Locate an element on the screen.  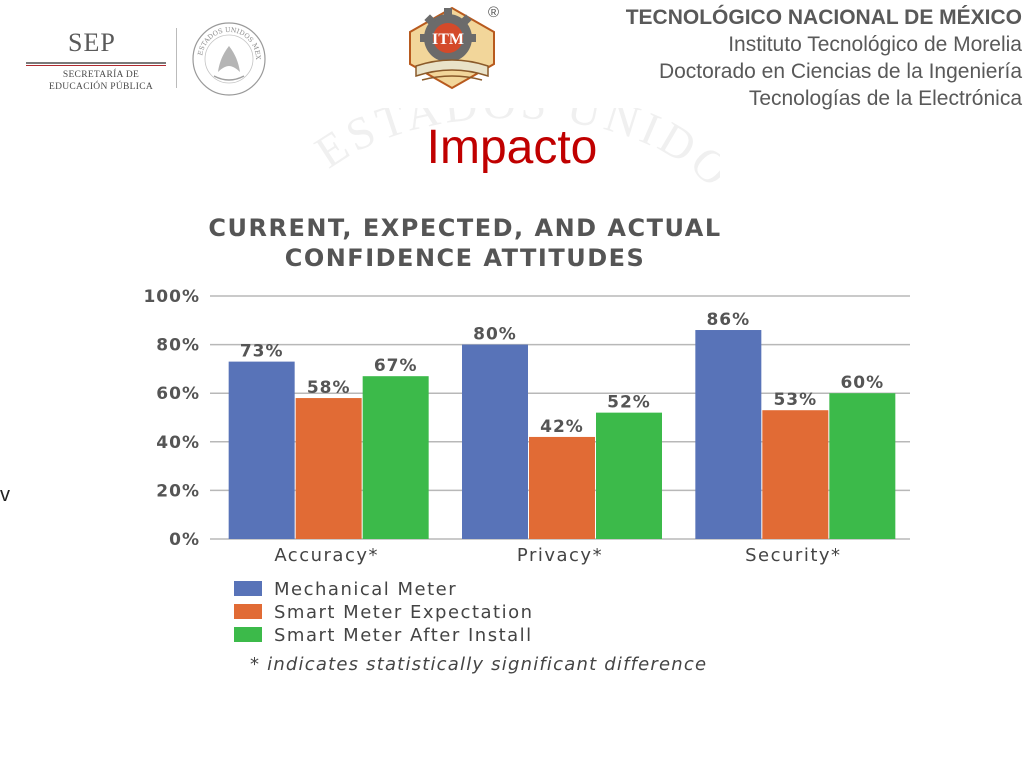
bar-value-label: 60% is located at coordinates (862, 383).